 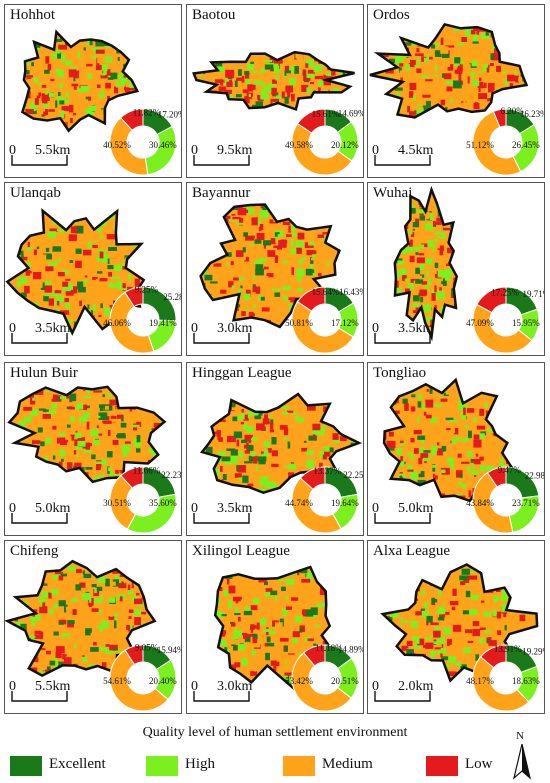 I want to click on legend-swatch-high, so click(x=162, y=766).